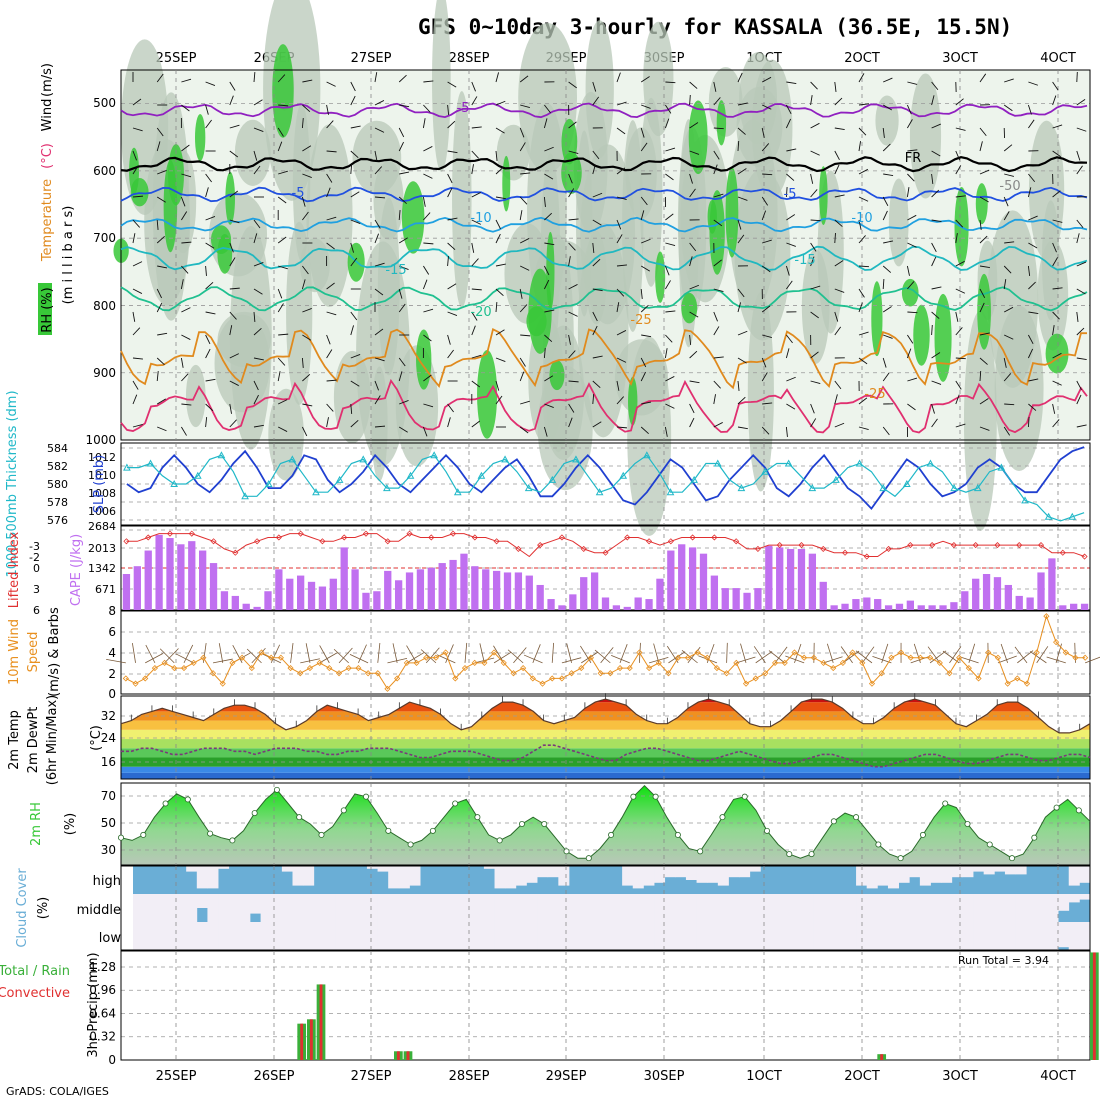 This screenshot has width=1100, height=1100. What do you see at coordinates (102, 1013) in the screenshot?
I see `precip-tick-label: 0.64` at bounding box center [102, 1013].